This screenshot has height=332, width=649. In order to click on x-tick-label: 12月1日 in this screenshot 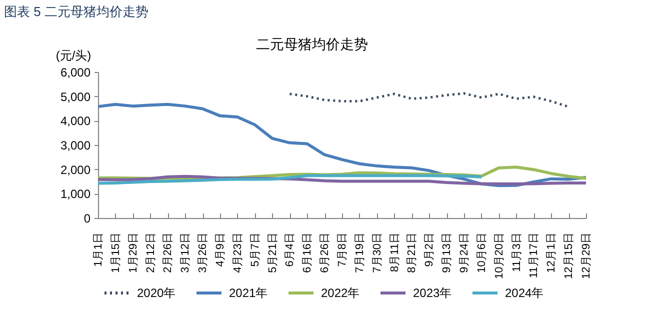, I will do `click(552, 252)`.